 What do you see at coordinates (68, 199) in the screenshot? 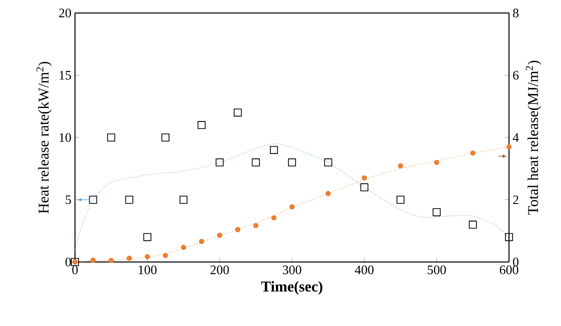
I see `y-tick-label: 5` at bounding box center [68, 199].